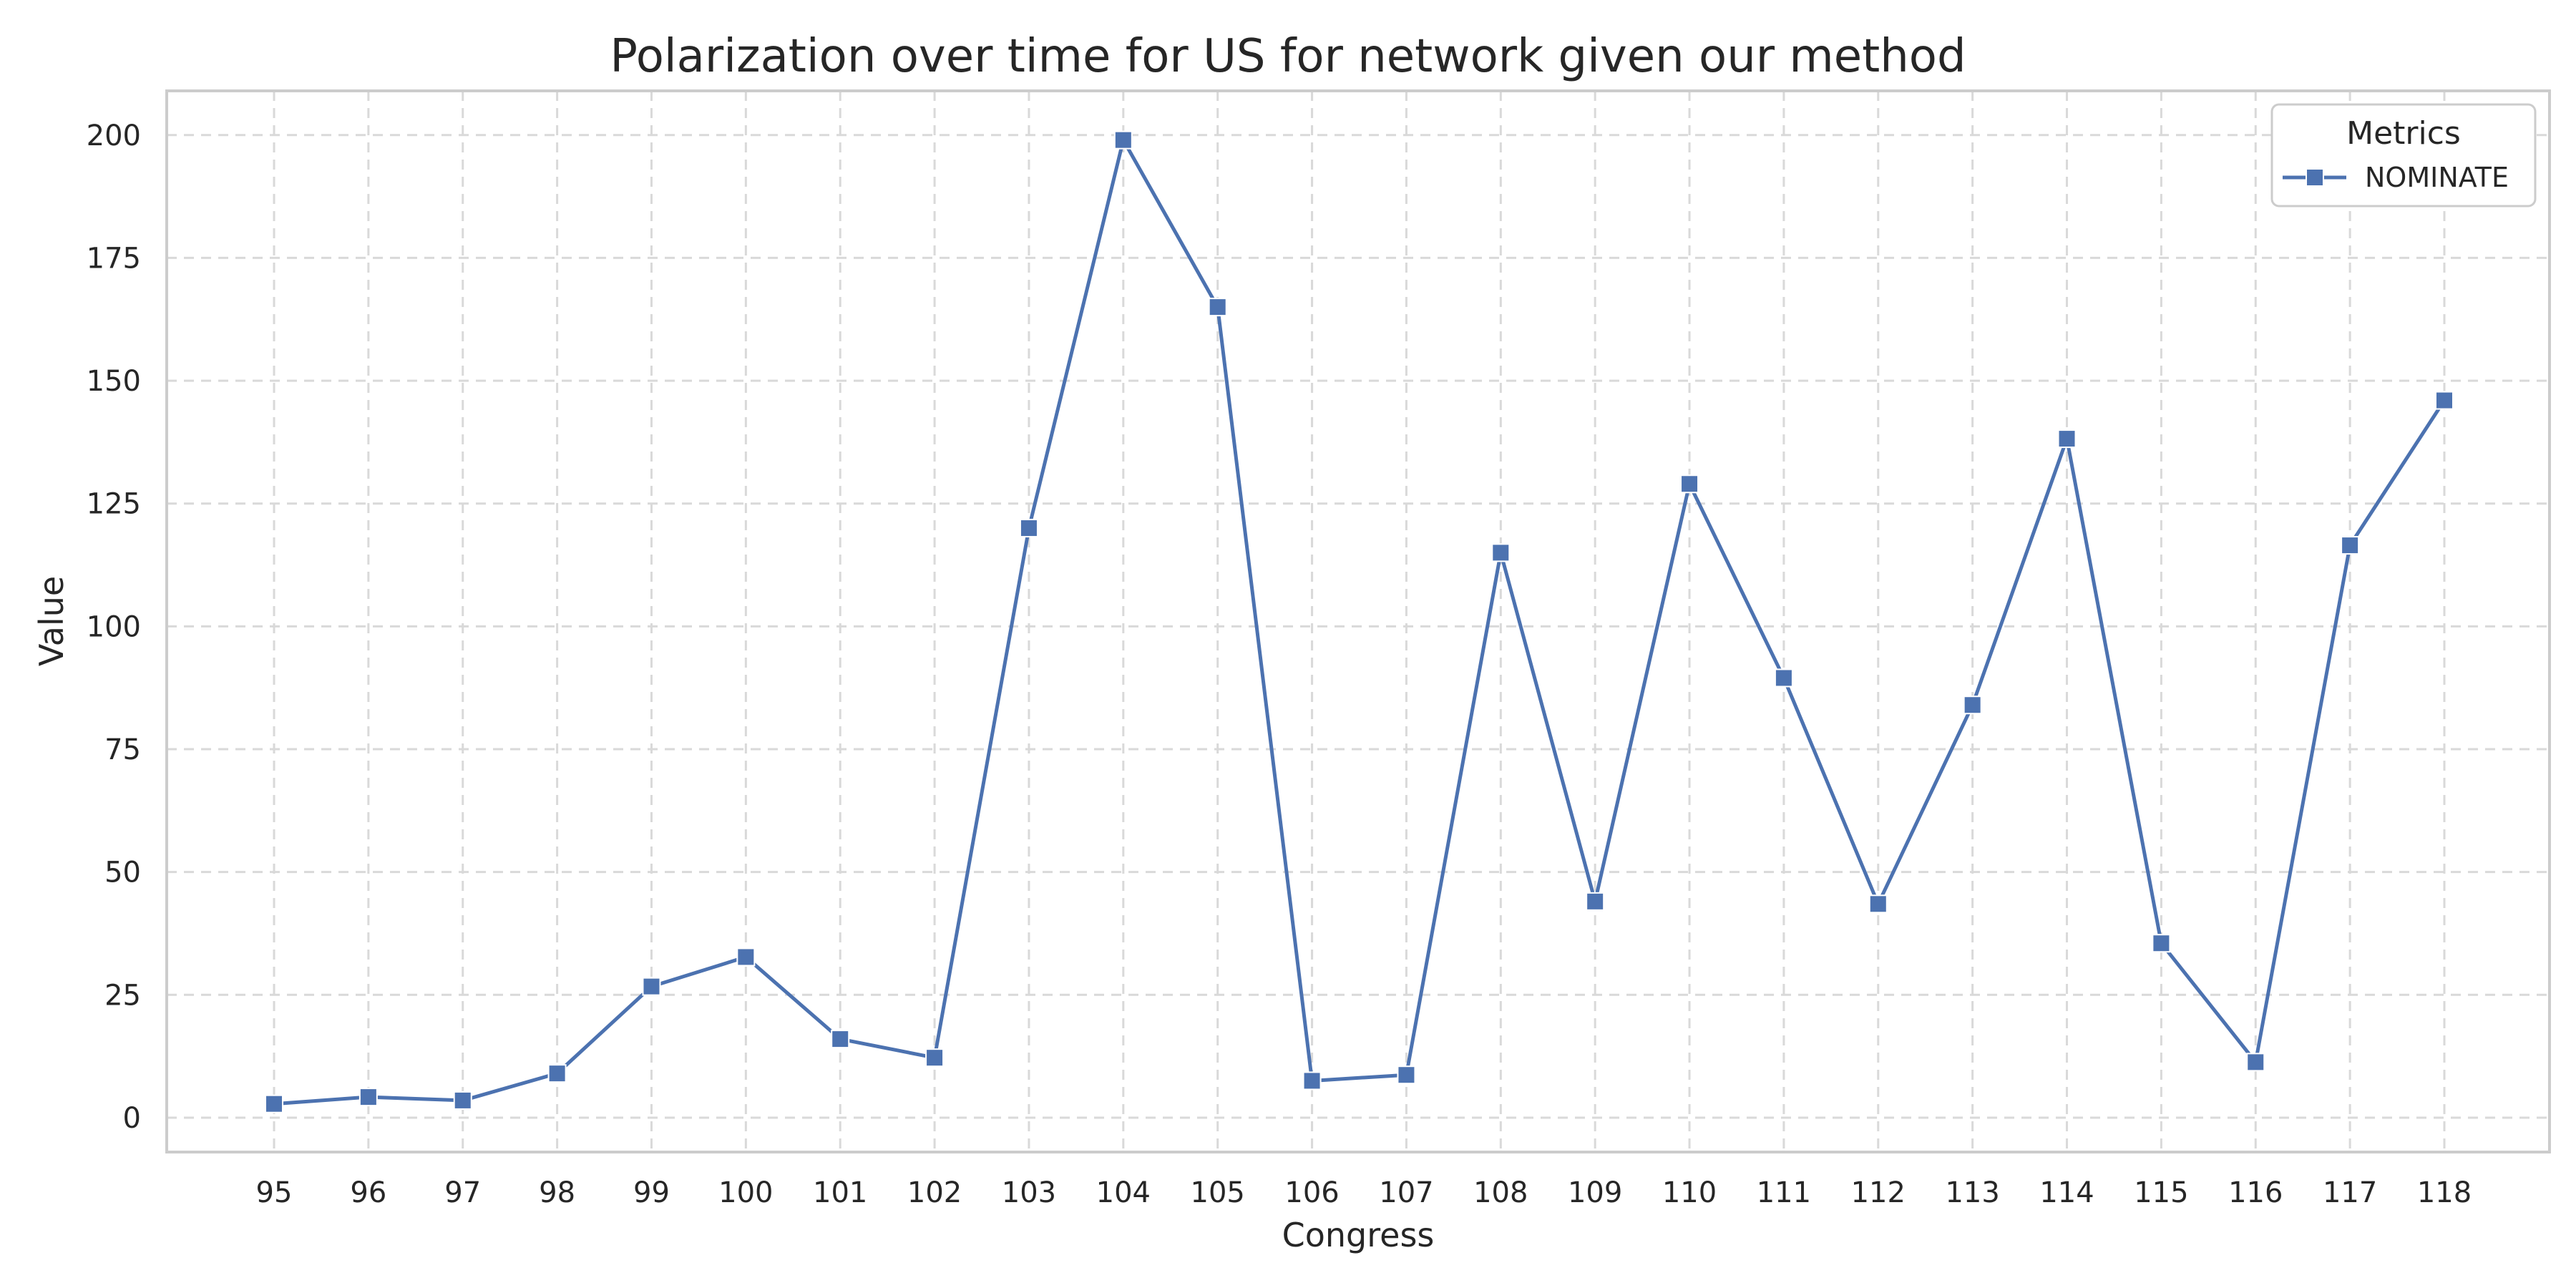 The image size is (2576, 1288). Describe the element at coordinates (462, 1192) in the screenshot. I see `x-tick-label: 97` at that location.